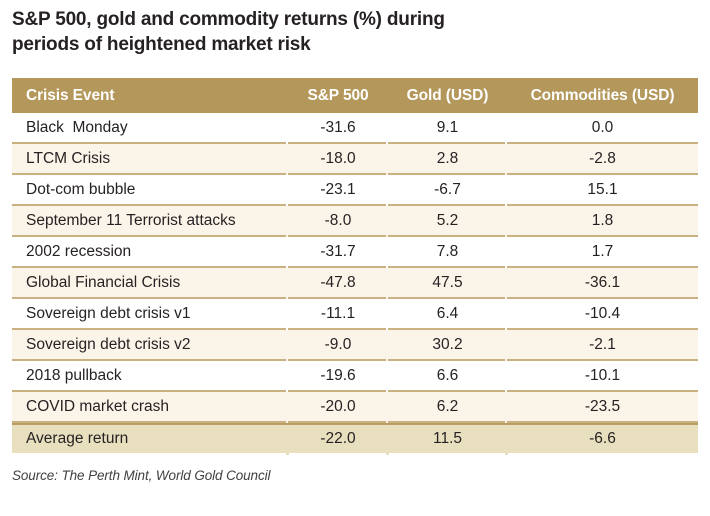 The height and width of the screenshot is (516, 710). I want to click on value-cell: -6.6, so click(602, 438).